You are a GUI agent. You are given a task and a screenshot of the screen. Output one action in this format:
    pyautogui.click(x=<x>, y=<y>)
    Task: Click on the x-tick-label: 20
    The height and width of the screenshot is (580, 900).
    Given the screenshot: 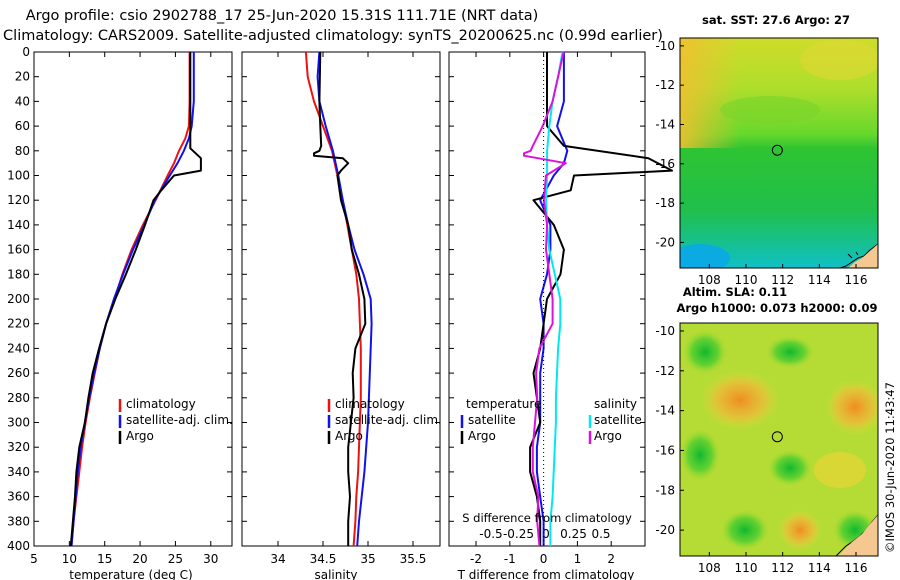 What is the action you would take?
    pyautogui.click(x=139, y=559)
    